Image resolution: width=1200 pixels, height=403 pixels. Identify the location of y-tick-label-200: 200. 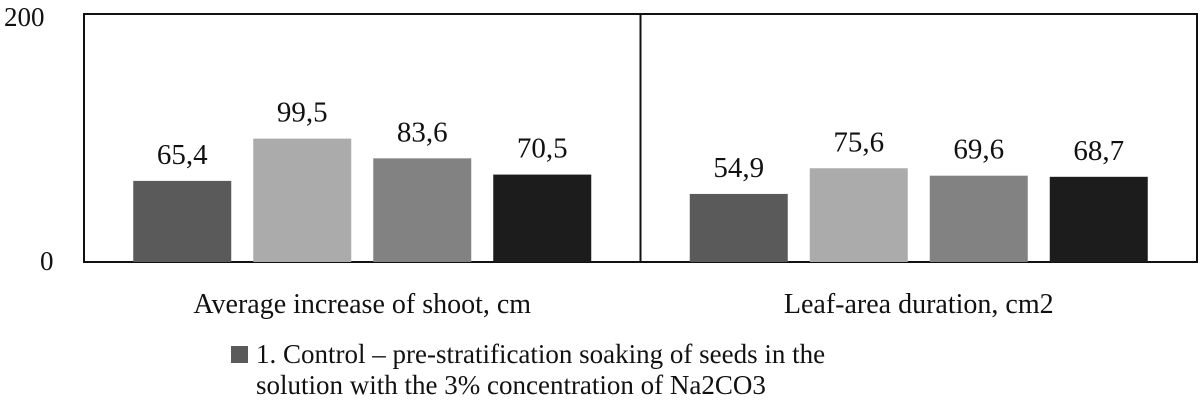
(24, 17).